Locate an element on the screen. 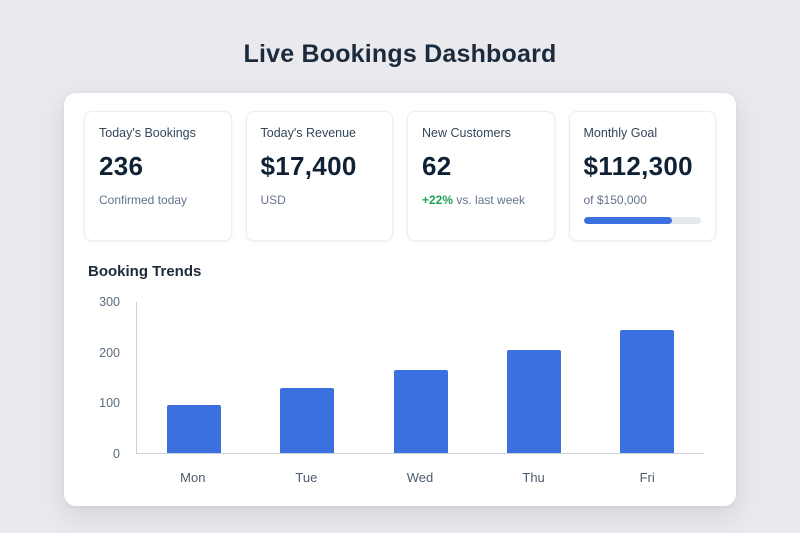  page-title: Live Bookings Dashboard is located at coordinates (400, 54).